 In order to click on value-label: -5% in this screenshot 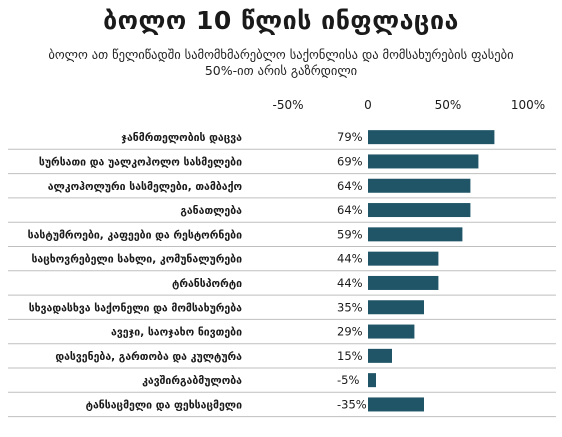, I will do `click(348, 380)`.